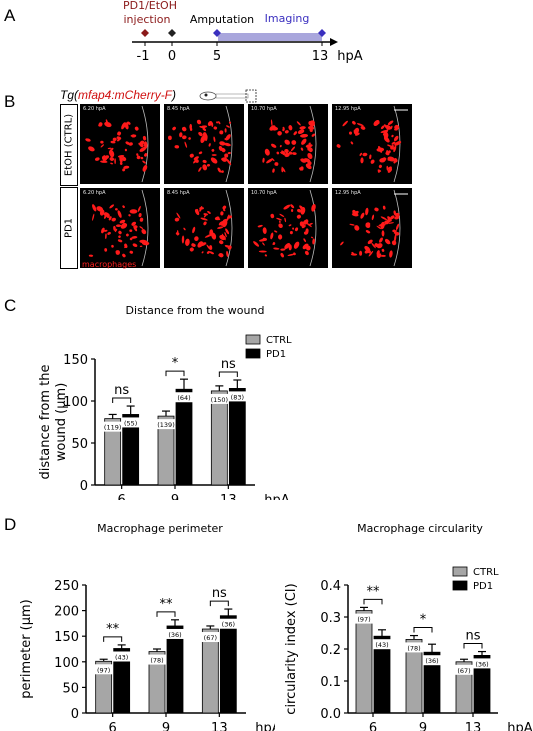 The image size is (533, 731). Describe the element at coordinates (349, 56) in the screenshot. I see `unit-label: hpA` at that location.